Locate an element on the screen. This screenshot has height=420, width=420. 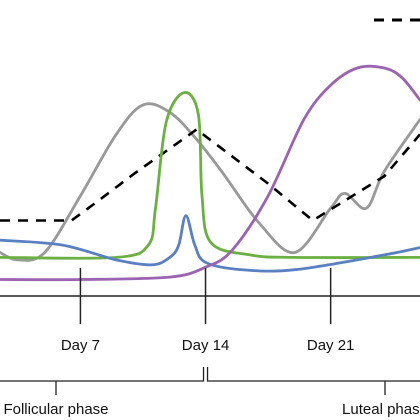
x-axis-ticks: Day 7 Day 14 Day 21 is located at coordinates (208, 311).